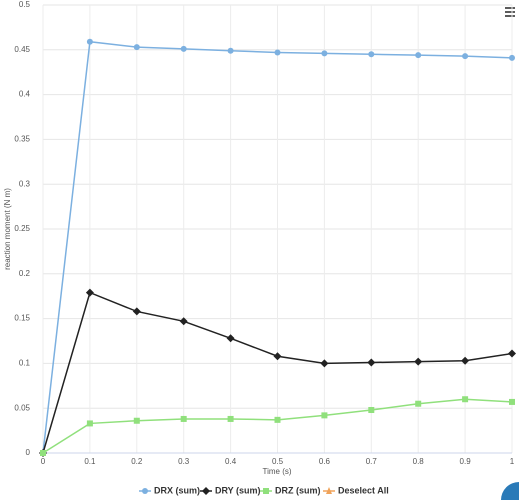  Describe the element at coordinates (177, 490) in the screenshot. I see `legend-label: DRX (sum)` at that location.